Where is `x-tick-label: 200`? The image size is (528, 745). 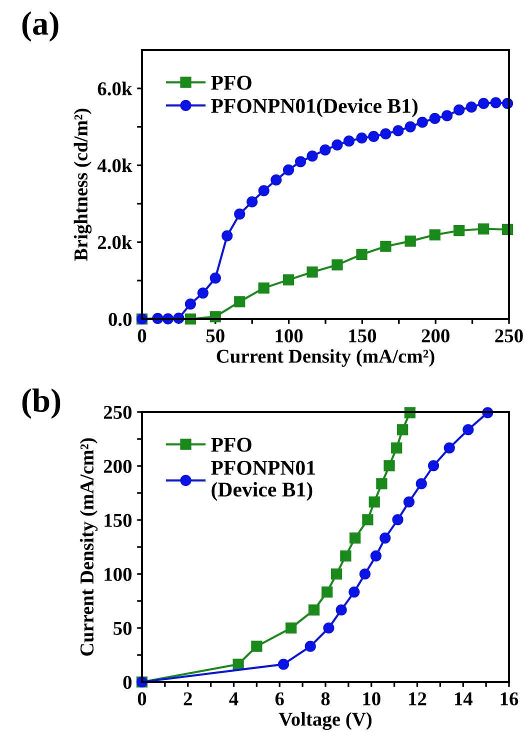 x-tick-label: 200 is located at coordinates (436, 335).